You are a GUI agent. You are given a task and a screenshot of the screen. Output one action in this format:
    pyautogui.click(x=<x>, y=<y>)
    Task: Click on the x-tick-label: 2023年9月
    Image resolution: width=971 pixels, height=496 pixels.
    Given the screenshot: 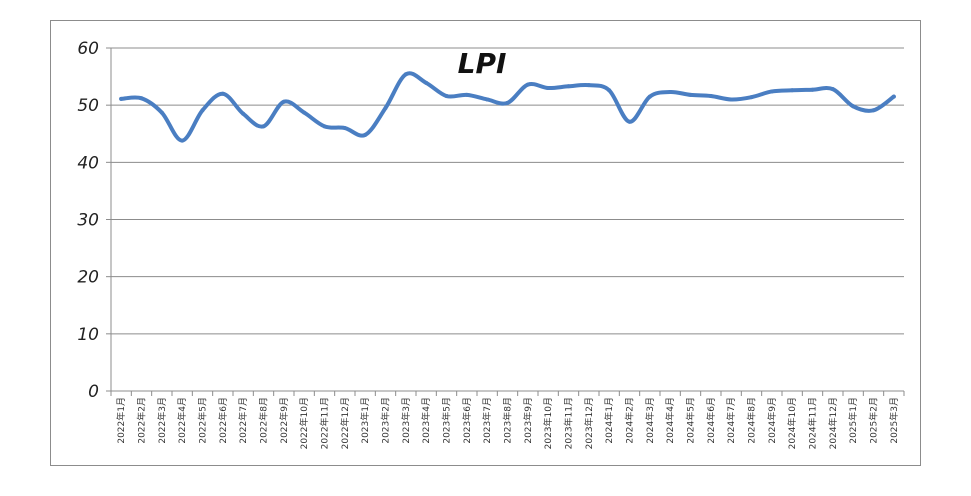 What is the action you would take?
    pyautogui.click(x=528, y=420)
    